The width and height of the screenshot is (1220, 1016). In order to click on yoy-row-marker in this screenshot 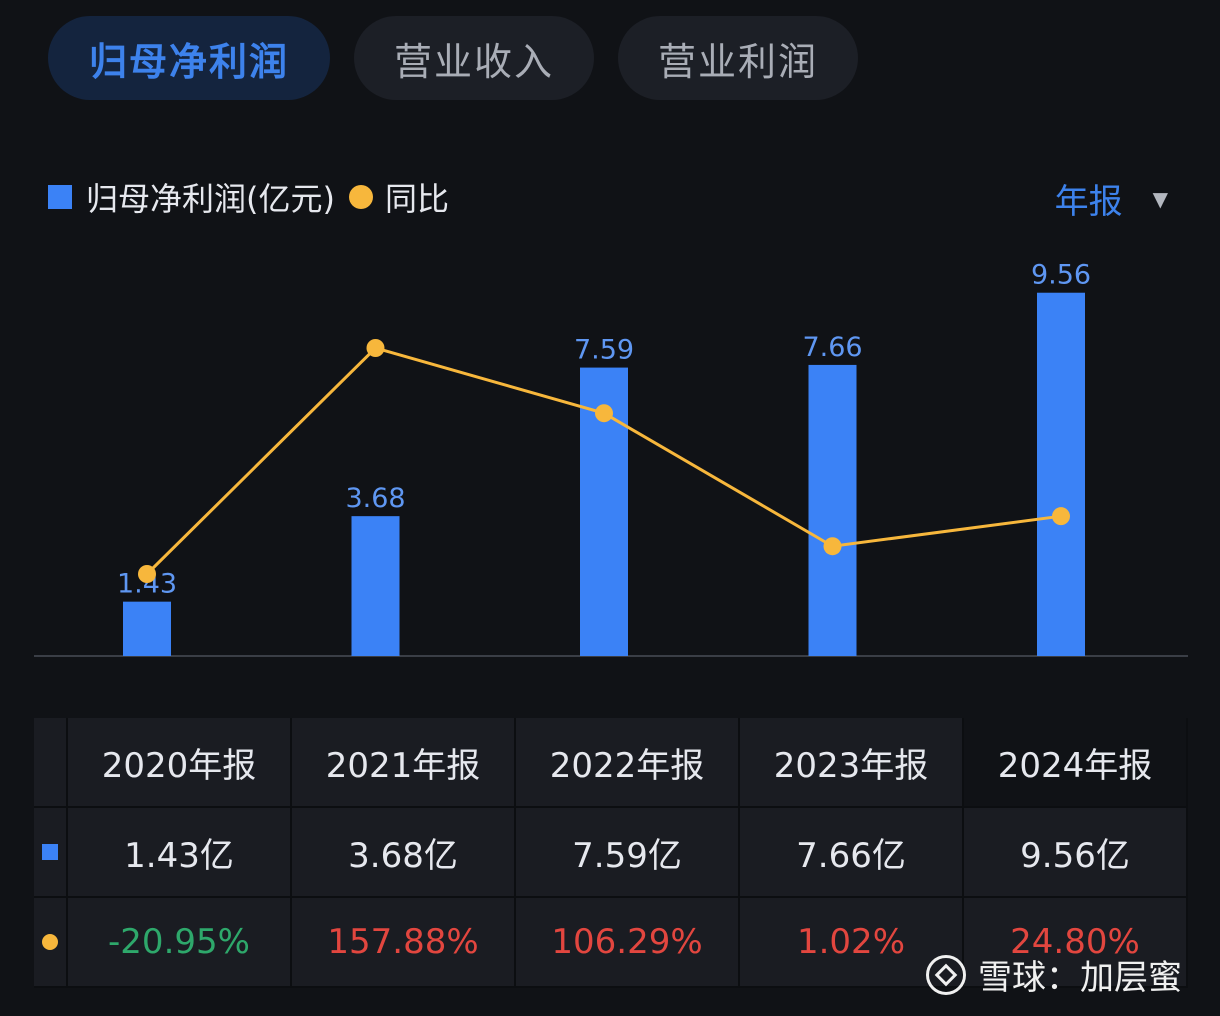, I will do `click(51, 943)`.